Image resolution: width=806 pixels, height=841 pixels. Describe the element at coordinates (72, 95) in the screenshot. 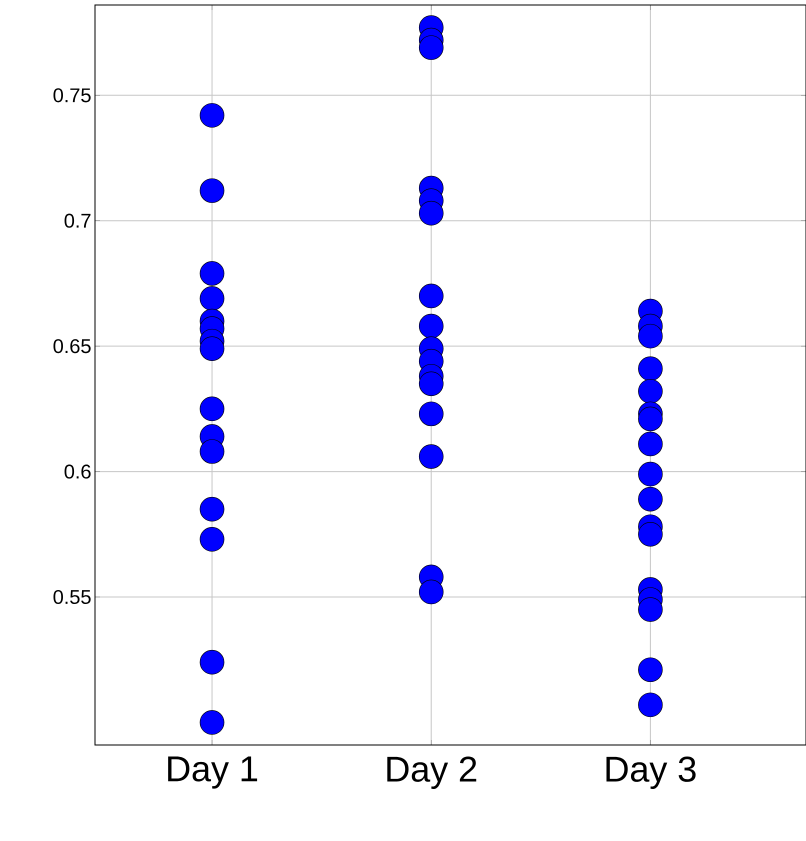

I see `y-tick-label: 0.75` at that location.